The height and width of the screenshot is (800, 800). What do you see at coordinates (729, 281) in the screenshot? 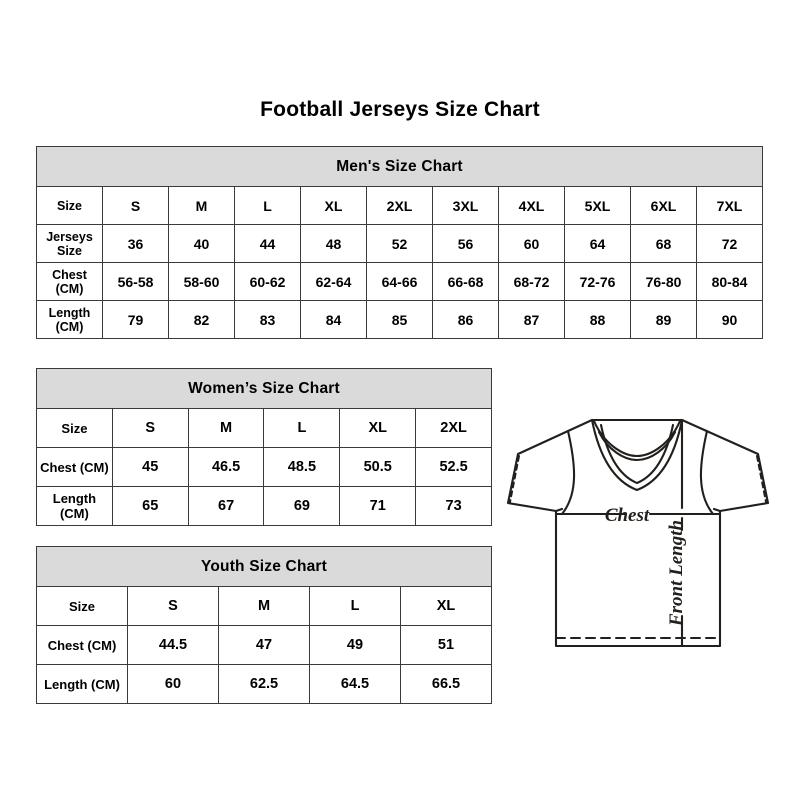
I see `mens-chest-7xl: 80-84` at bounding box center [729, 281].